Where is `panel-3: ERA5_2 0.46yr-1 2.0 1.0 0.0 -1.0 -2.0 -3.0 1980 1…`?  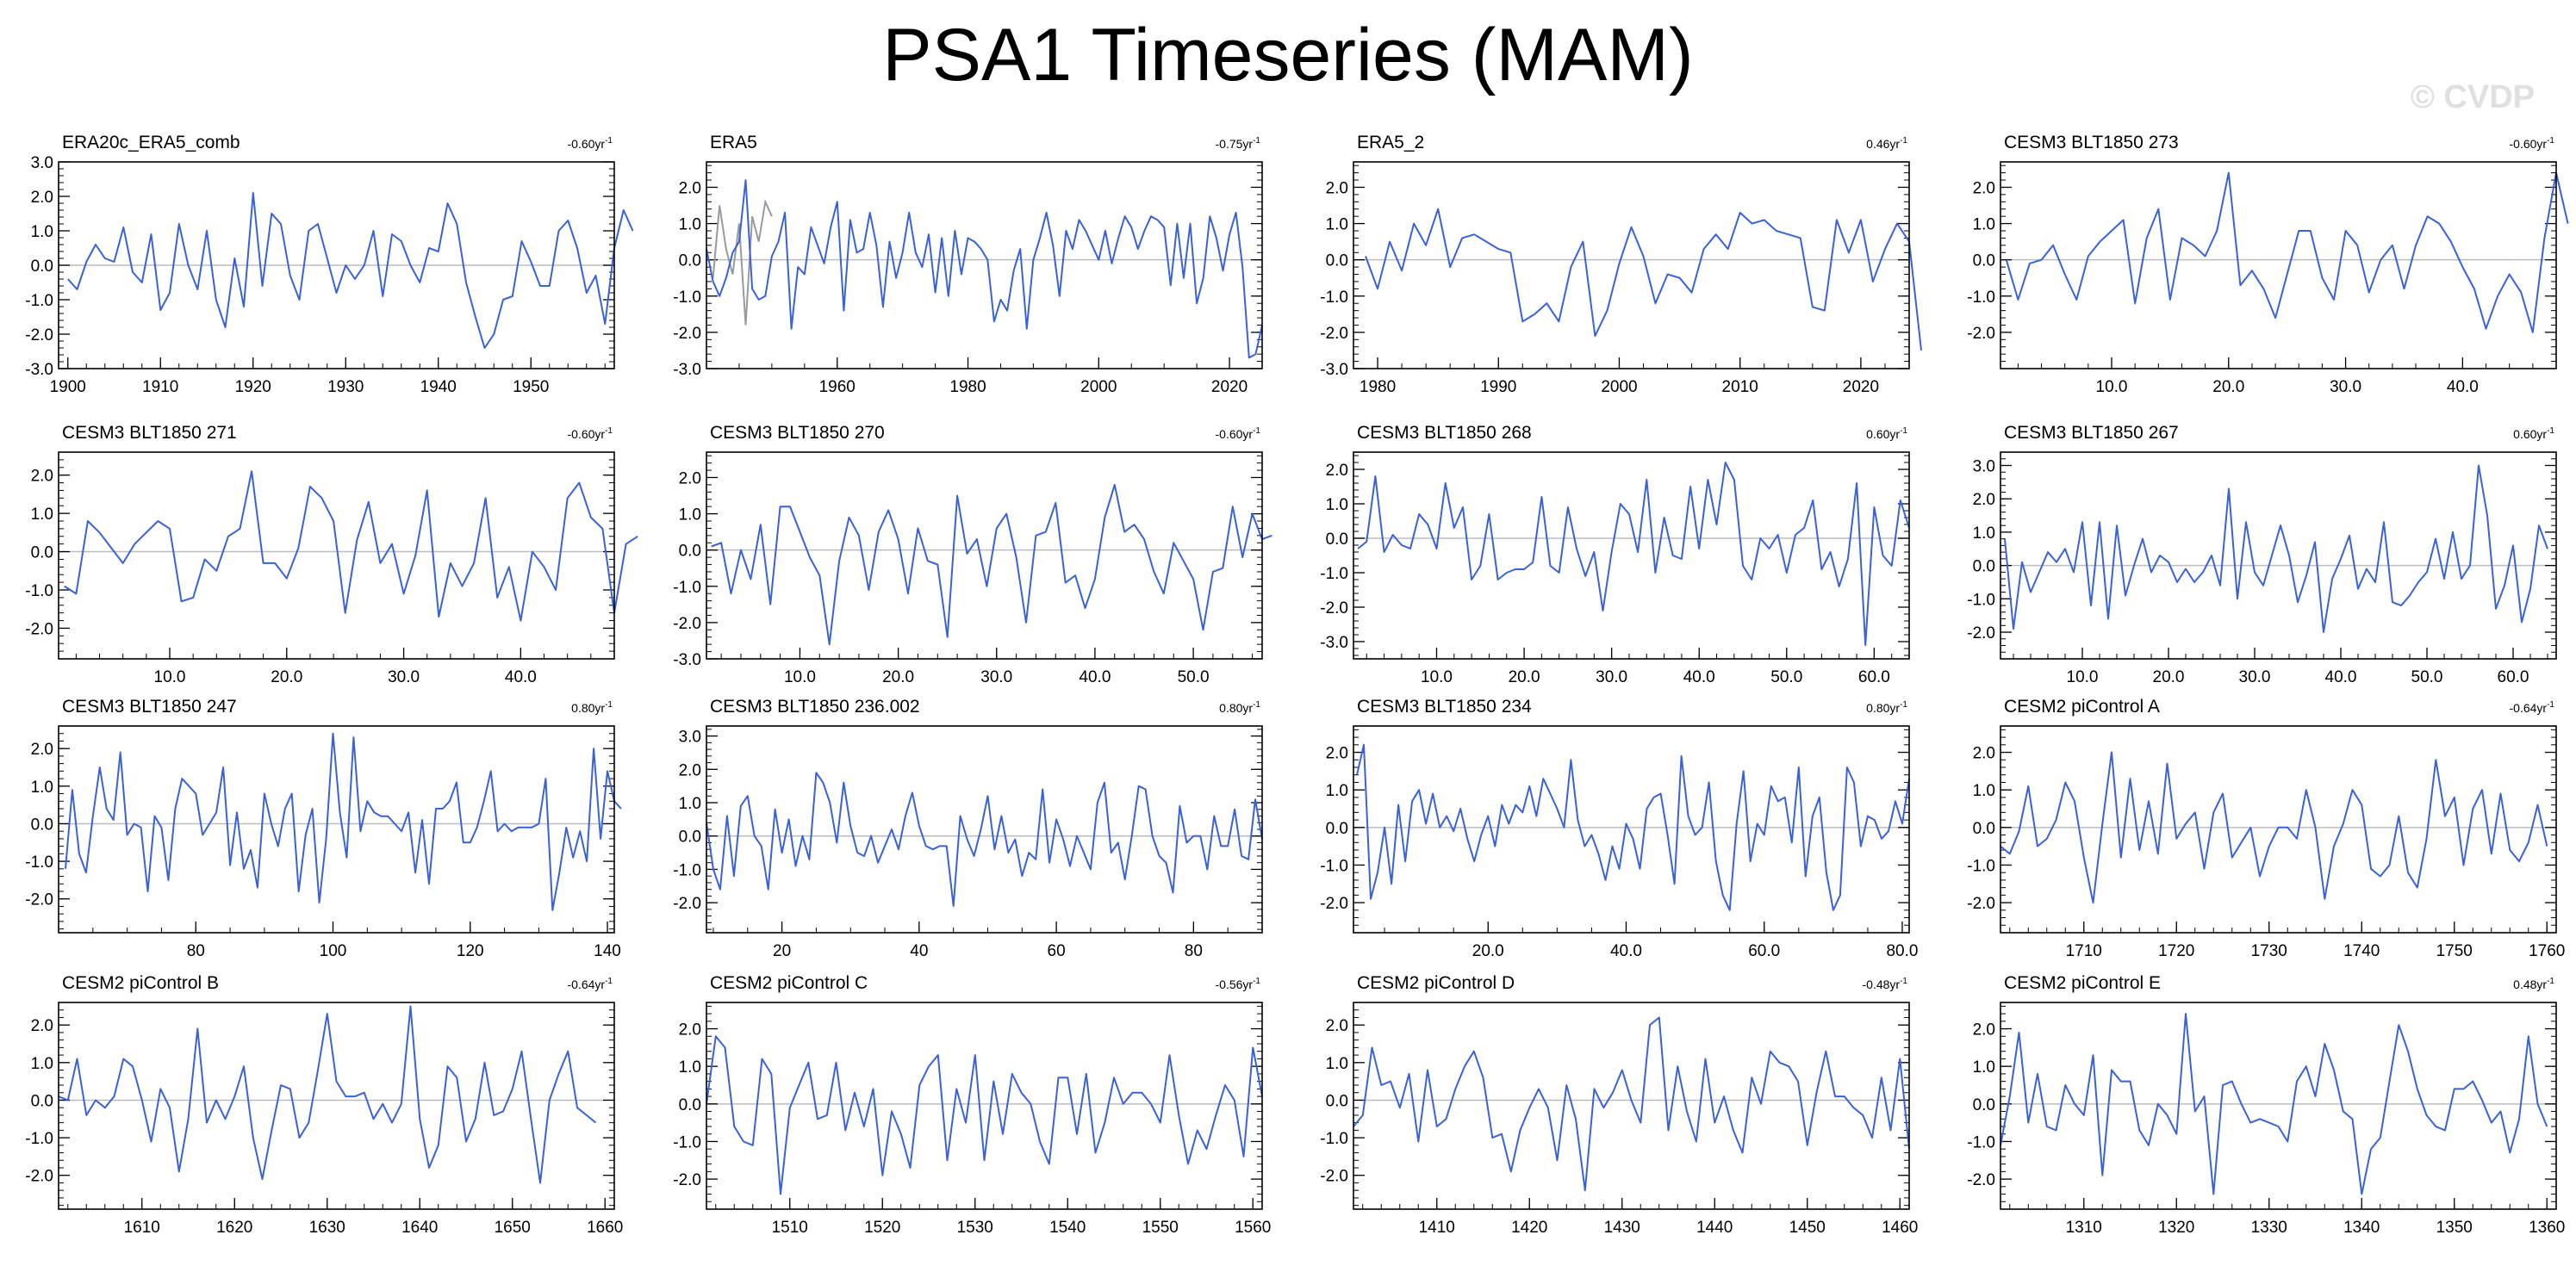
panel-3: ERA5_2 0.46yr-1 2.0 1.0 0.0 -1.0 -2.0 -3.0 1980 1… is located at coordinates (1621, 264).